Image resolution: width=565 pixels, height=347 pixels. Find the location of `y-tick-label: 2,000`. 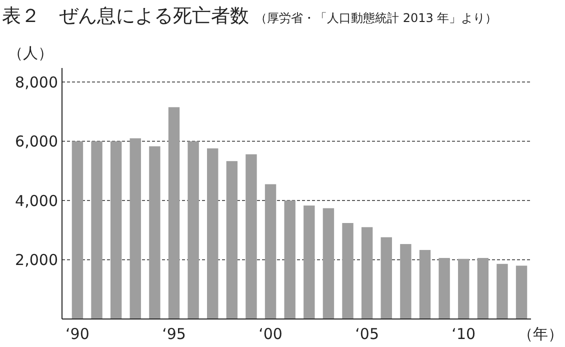

y-tick-label: 2,000 is located at coordinates (36, 260).